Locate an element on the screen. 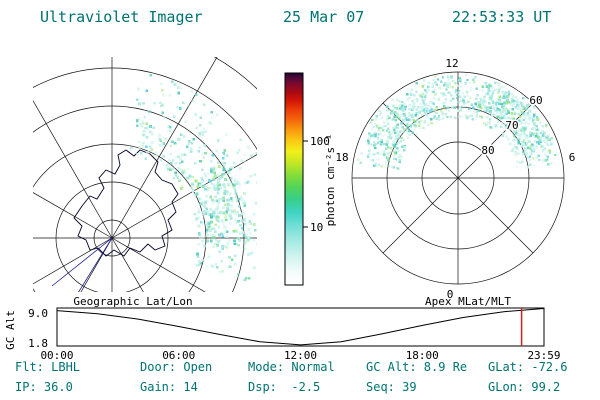  gc-alt-ymin: 1.8 is located at coordinates (38, 343).